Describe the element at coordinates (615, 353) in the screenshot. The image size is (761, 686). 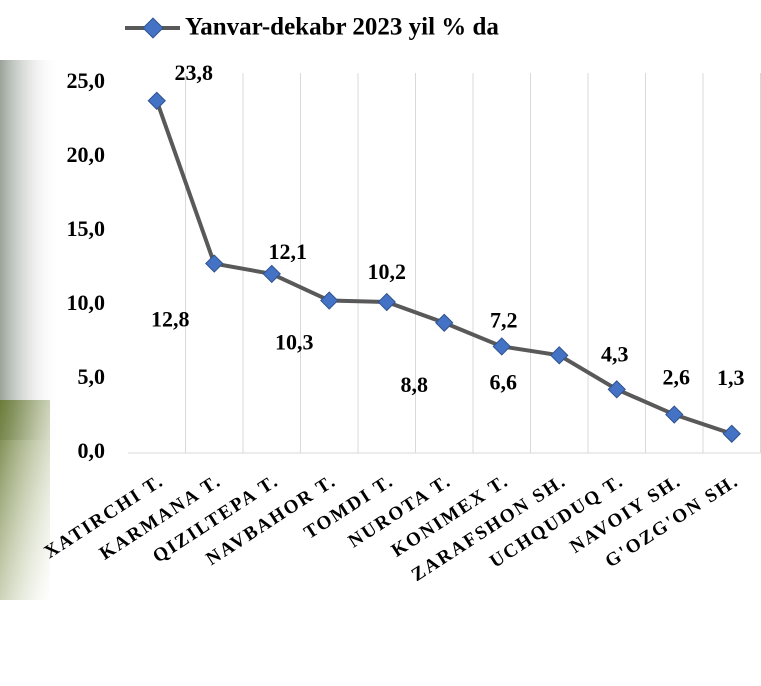
I see `data-label: 4,3` at that location.